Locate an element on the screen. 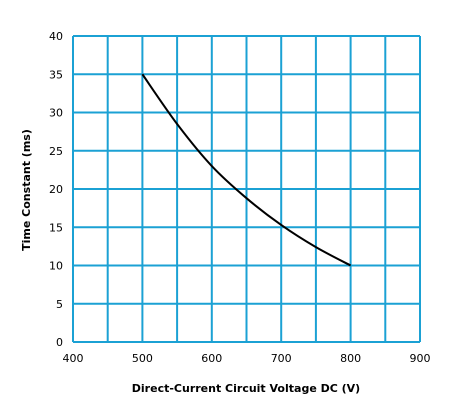  y-axis-title: Time Constant (ms) is located at coordinates (26, 190).